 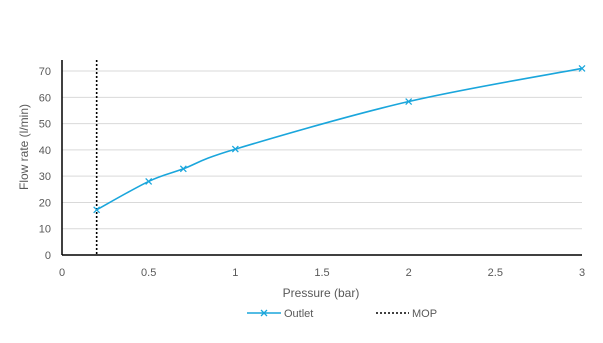 I want to click on y-tick-label: 30, so click(x=45, y=177).